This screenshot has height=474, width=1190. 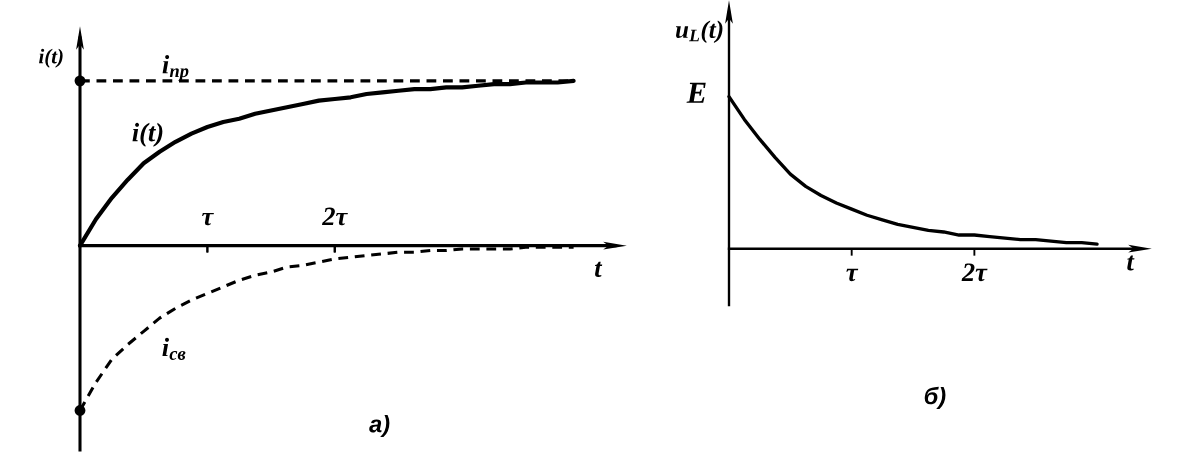 I want to click on series-label: i$_{пр}$, so click(x=175, y=68).